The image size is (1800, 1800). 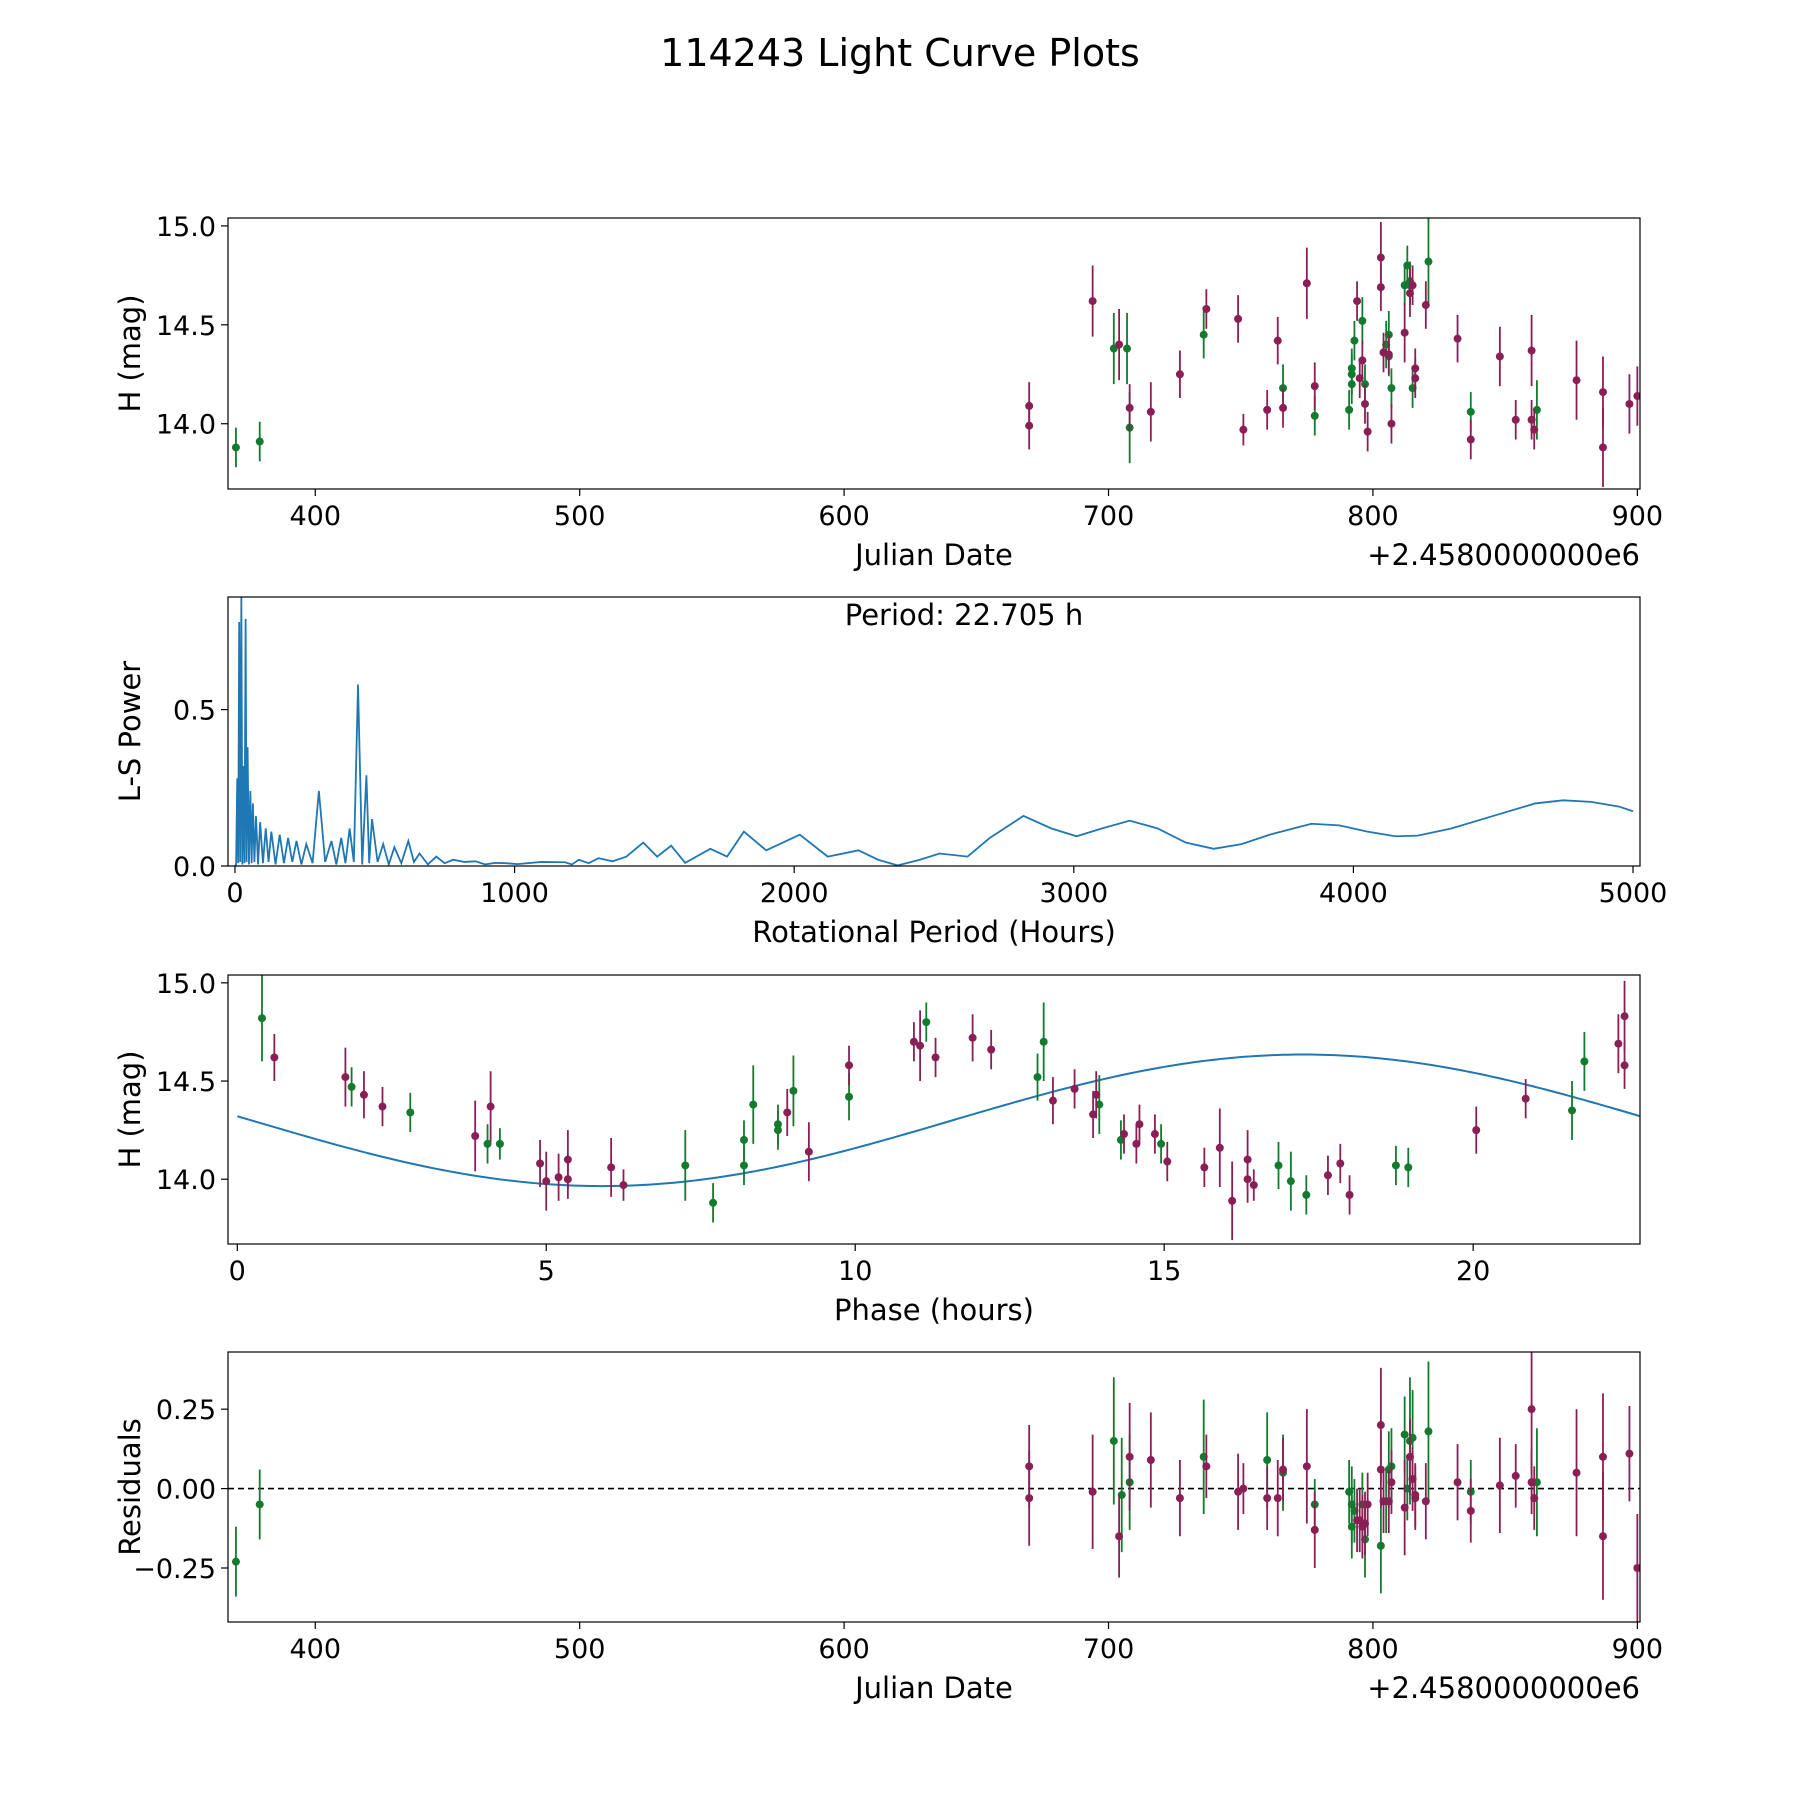 What do you see at coordinates (186, 1410) in the screenshot?
I see `y-tick-label: 0.25` at bounding box center [186, 1410].